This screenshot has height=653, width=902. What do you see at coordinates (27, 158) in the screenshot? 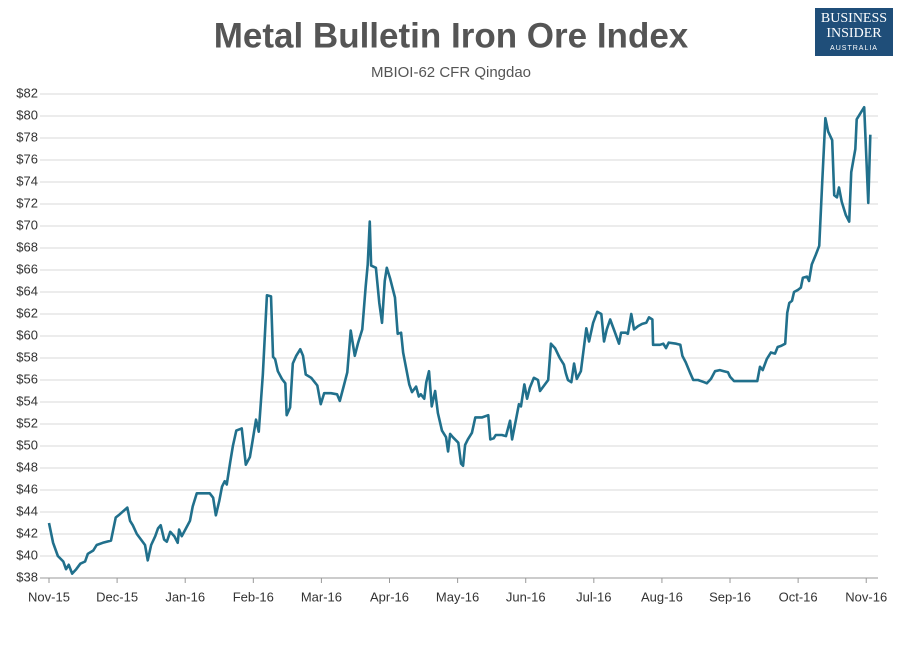
I see `y-tick-label: $76` at bounding box center [27, 158].